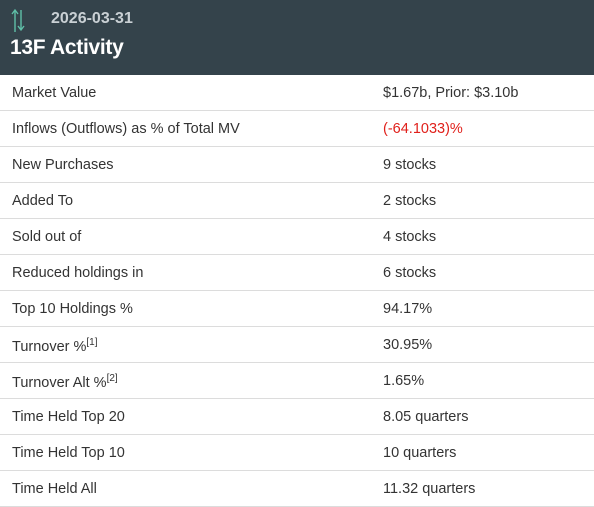 This screenshot has width=594, height=507. I want to click on sort-icon, so click(18, 20).